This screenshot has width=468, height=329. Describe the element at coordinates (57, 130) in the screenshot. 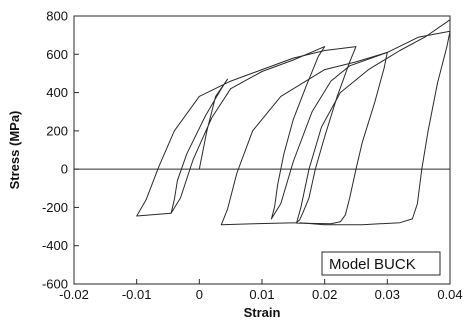

I see `y-tick-label: 200` at that location.